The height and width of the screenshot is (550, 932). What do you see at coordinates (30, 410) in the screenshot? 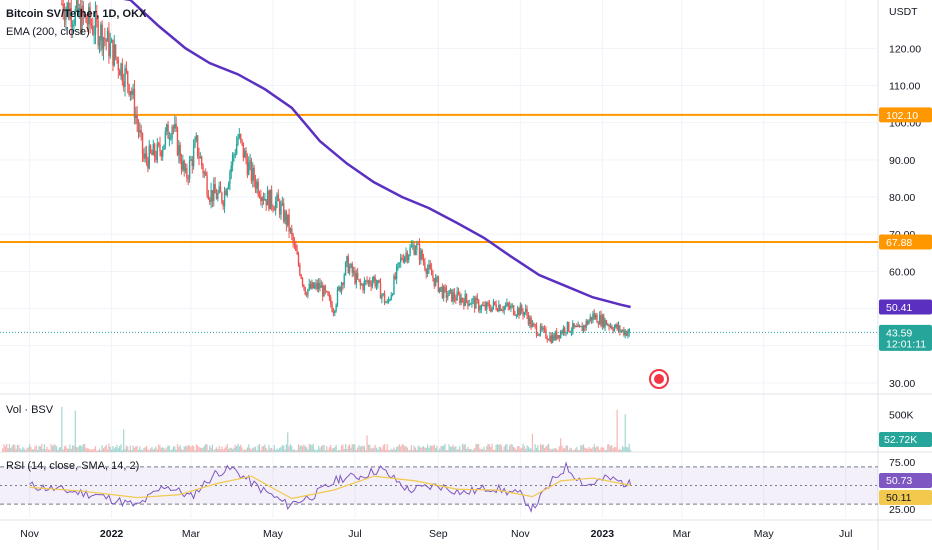
I see `volume-legend: Vol · BSV` at bounding box center [30, 410].